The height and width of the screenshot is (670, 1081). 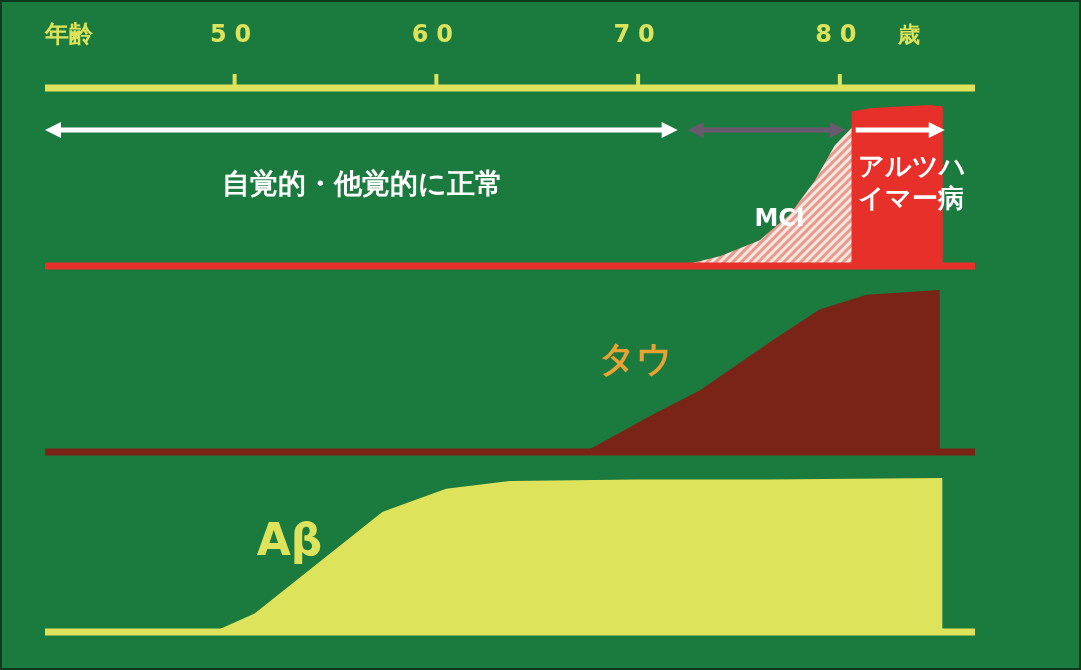 What do you see at coordinates (234, 34) in the screenshot?
I see `x-tick-label: 50` at bounding box center [234, 34].